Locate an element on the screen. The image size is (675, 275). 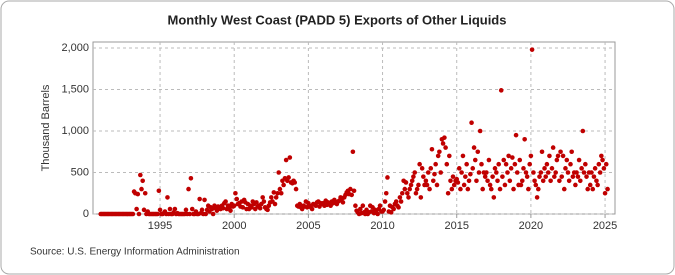
x-tick-label: 1995 is located at coordinates (160, 226).